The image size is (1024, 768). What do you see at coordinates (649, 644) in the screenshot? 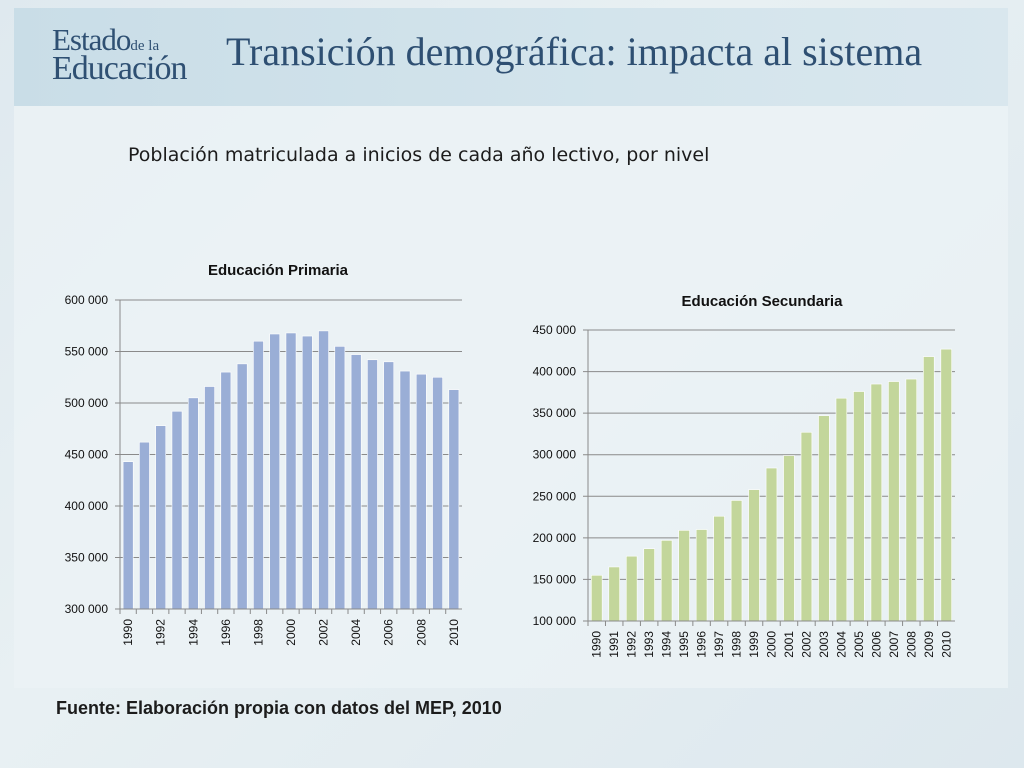
I see `x-tick-label: 1993` at bounding box center [649, 644].